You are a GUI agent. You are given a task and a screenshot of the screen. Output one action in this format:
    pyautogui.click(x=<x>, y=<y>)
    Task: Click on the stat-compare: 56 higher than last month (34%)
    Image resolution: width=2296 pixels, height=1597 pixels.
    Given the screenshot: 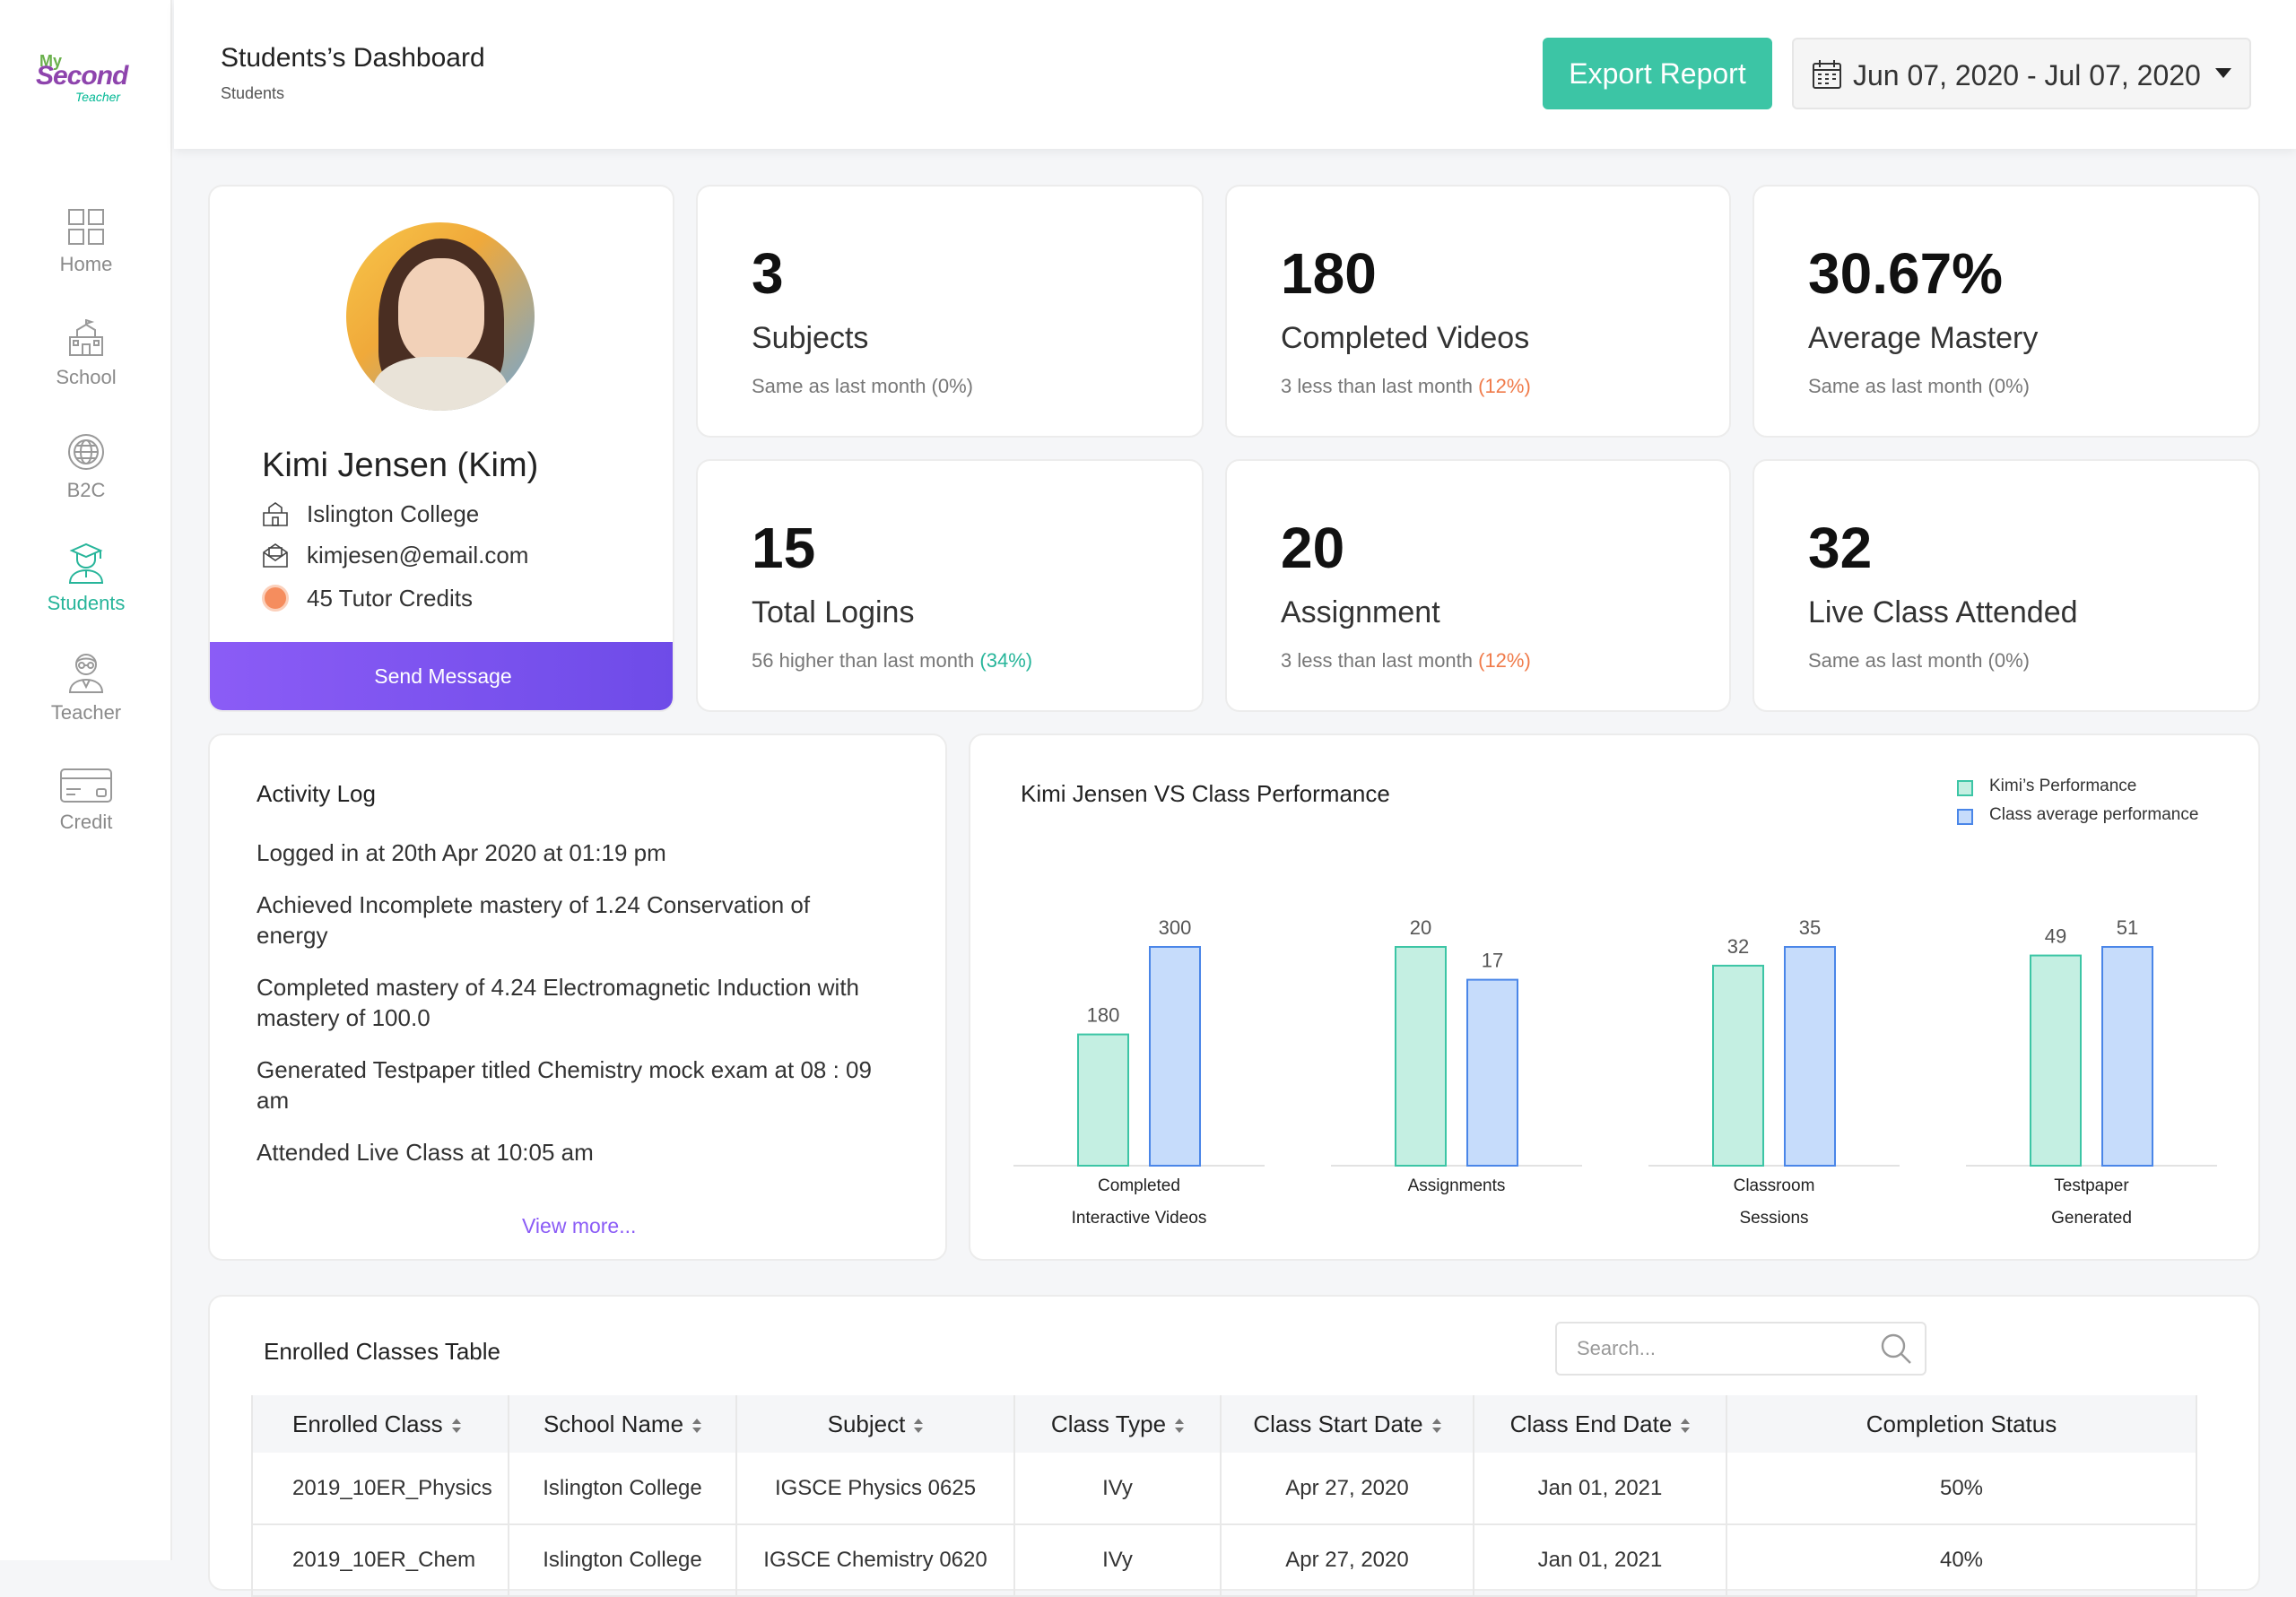 What is the action you would take?
    pyautogui.click(x=892, y=660)
    